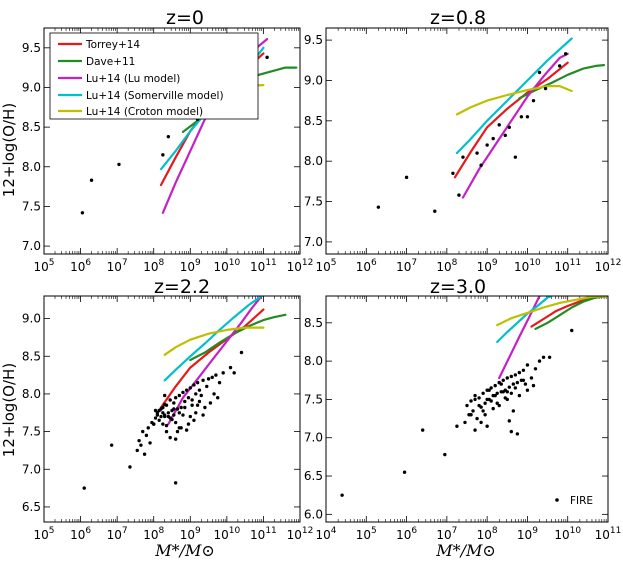  What do you see at coordinates (313, 361) in the screenshot?
I see `y-tick-label: 8.0` at bounding box center [313, 361].